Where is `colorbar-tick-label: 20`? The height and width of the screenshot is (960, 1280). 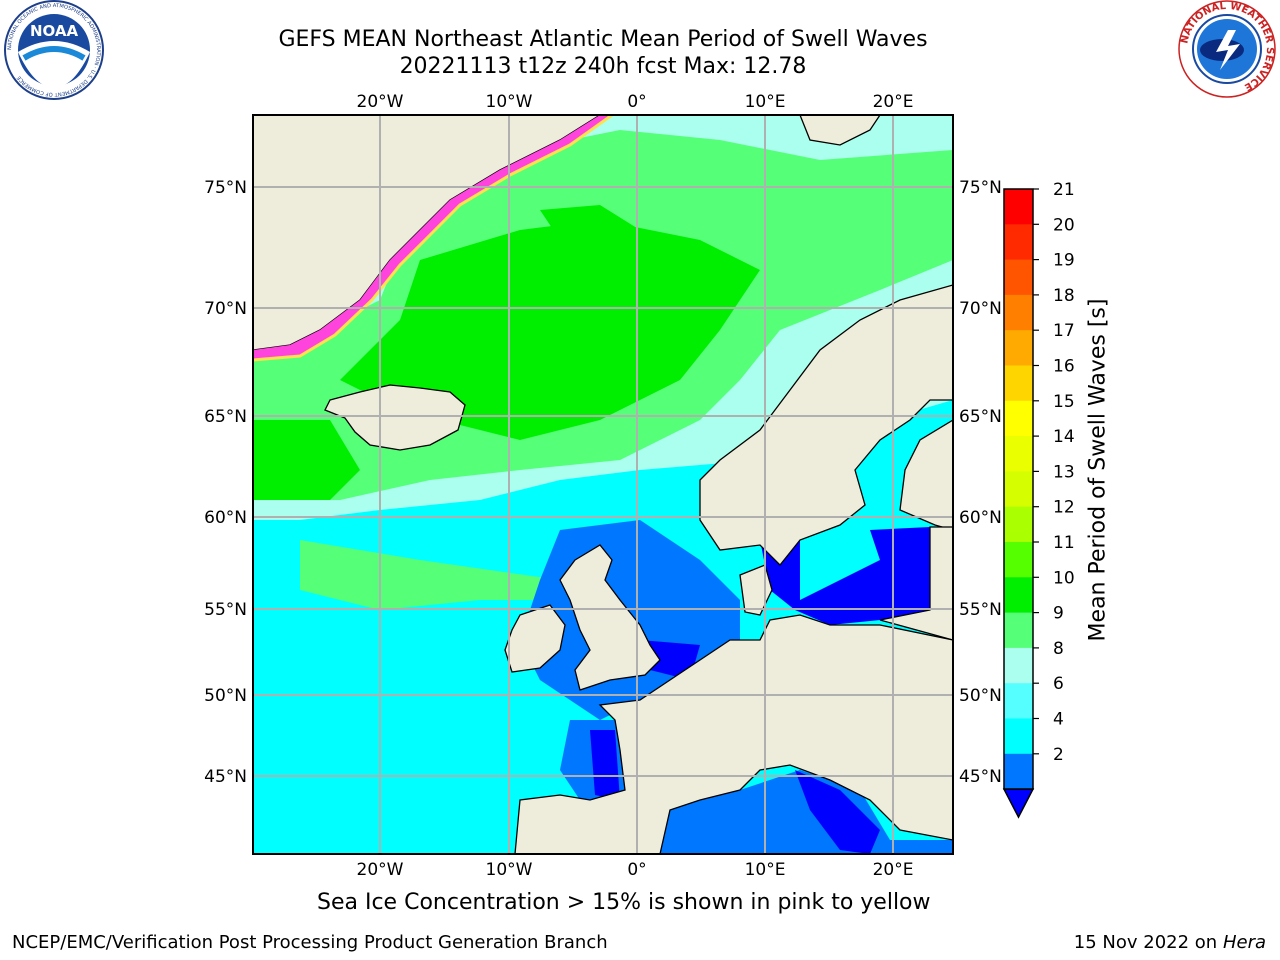 colorbar-tick-label: 20 is located at coordinates (1064, 225).